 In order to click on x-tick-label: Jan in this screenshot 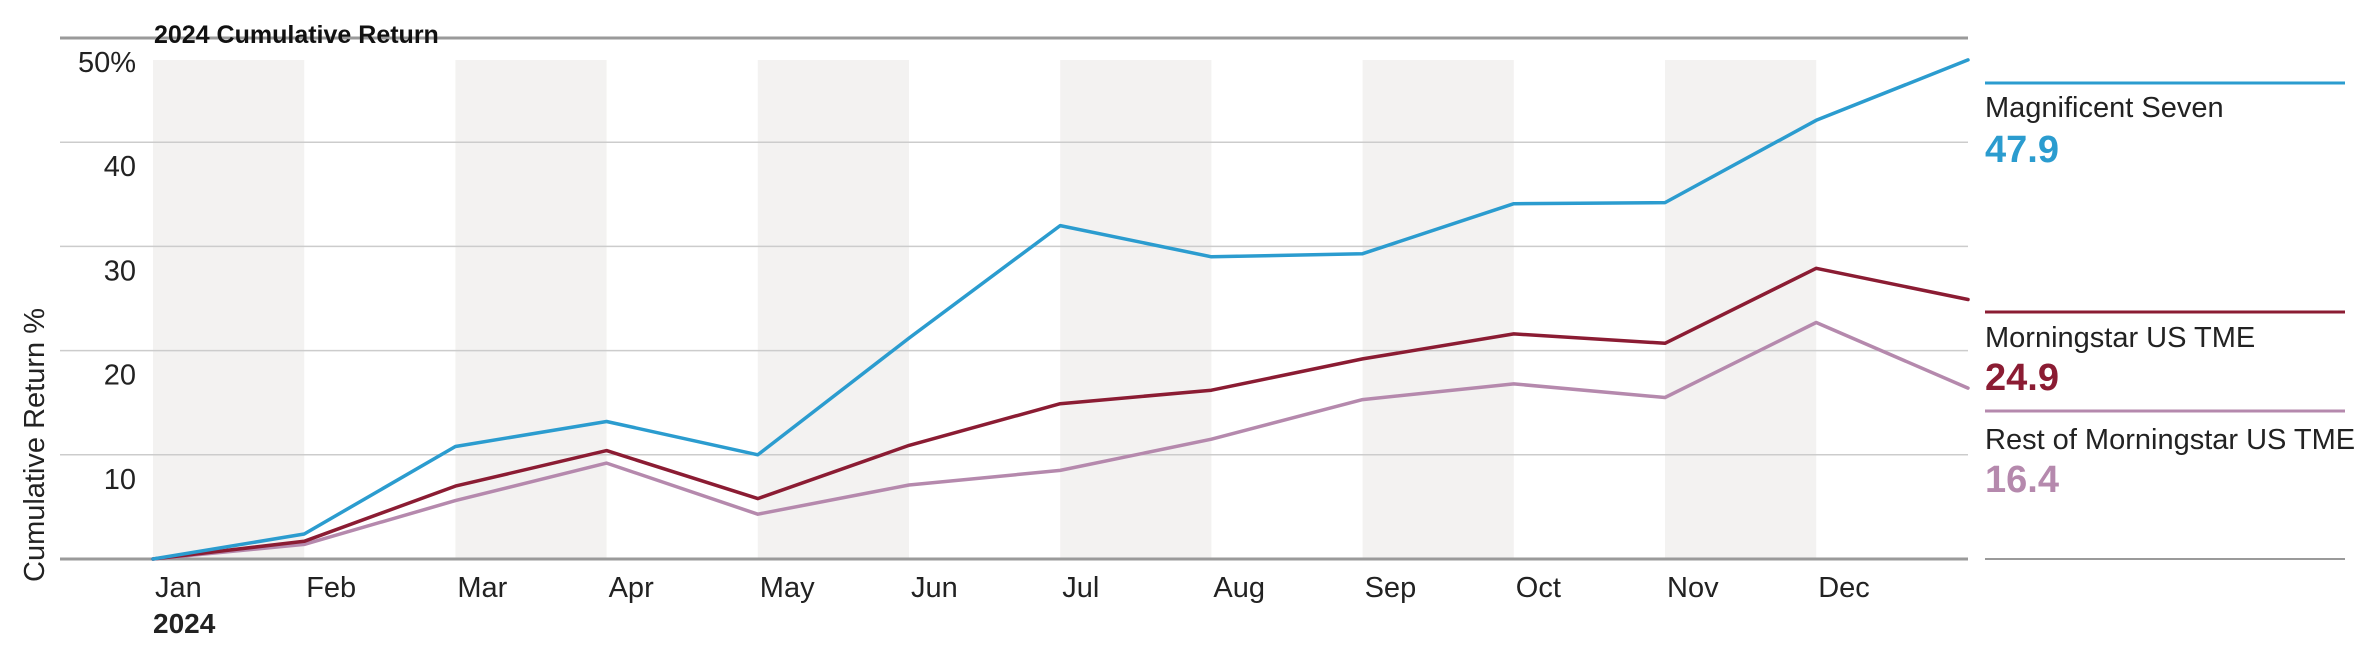, I will do `click(178, 588)`.